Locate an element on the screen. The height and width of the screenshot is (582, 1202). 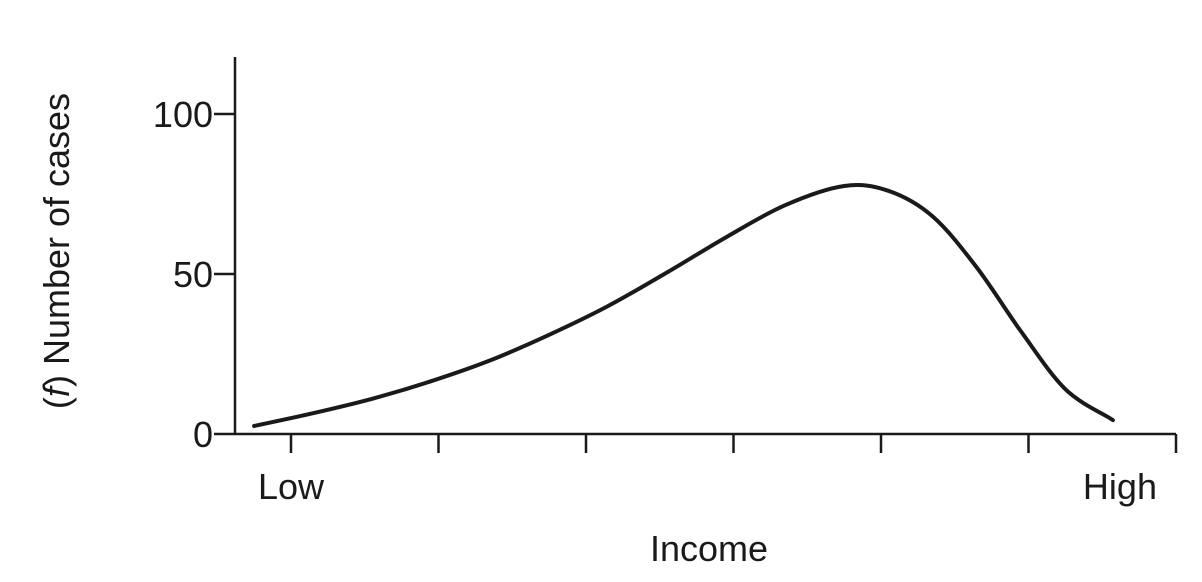
y-tick-label: 50 is located at coordinates (193, 274).